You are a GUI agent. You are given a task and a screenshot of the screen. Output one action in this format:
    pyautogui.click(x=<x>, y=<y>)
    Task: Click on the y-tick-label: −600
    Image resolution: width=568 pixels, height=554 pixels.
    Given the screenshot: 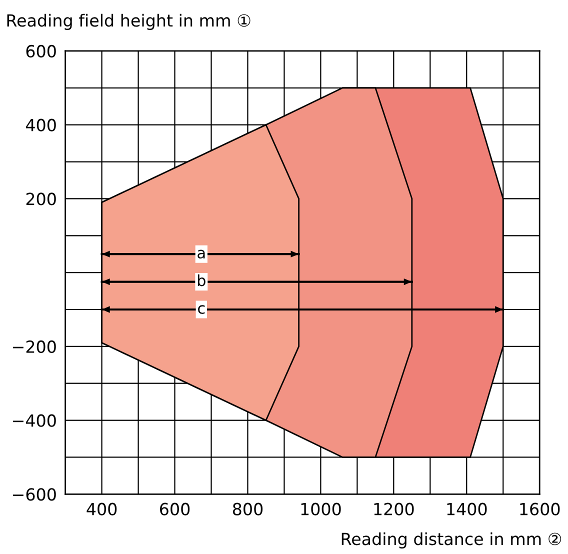 What is the action you would take?
    pyautogui.click(x=34, y=494)
    